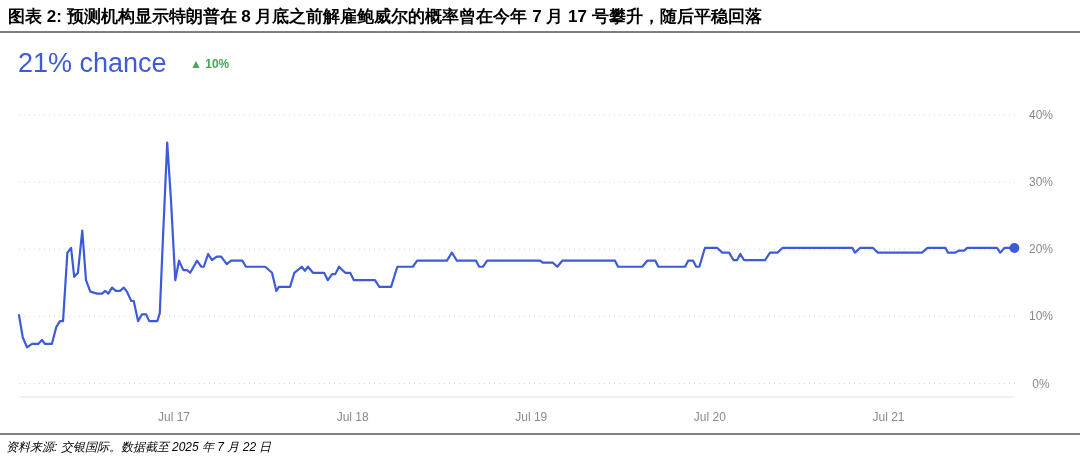 Image resolution: width=1080 pixels, height=462 pixels. I want to click on text: ▲ 10%, so click(210, 64).